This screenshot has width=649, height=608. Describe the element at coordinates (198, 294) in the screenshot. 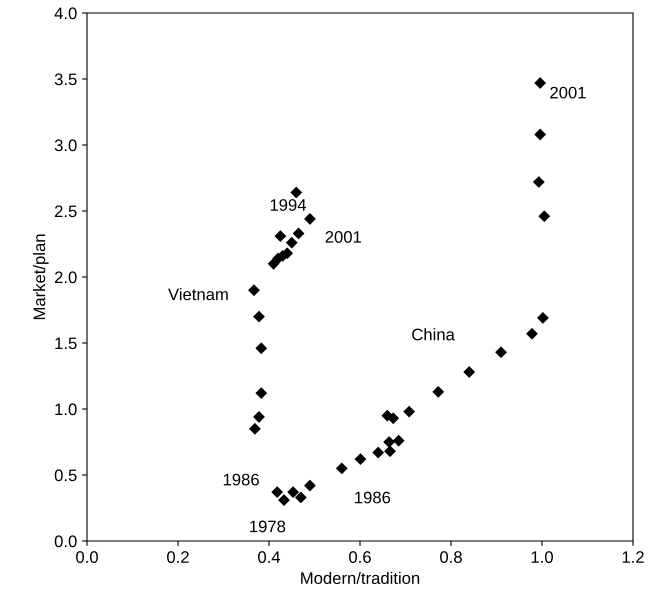

I see `series-label: Vietnam` at that location.